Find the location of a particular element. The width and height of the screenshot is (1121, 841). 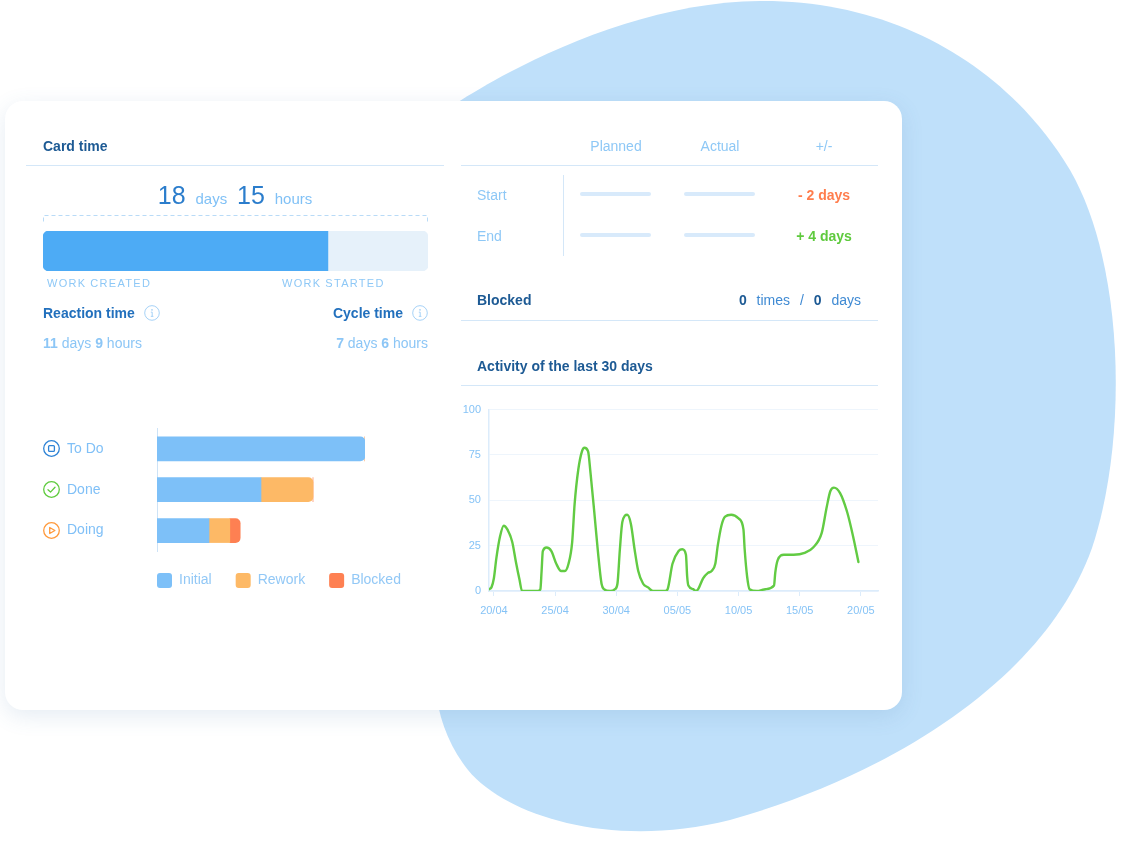

text: + 4 days is located at coordinates (824, 235).